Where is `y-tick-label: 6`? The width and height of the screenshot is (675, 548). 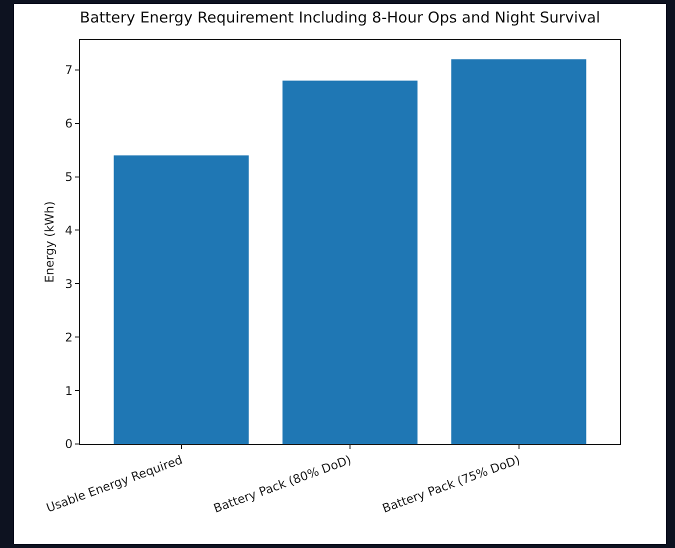
y-tick-label: 6 is located at coordinates (68, 123).